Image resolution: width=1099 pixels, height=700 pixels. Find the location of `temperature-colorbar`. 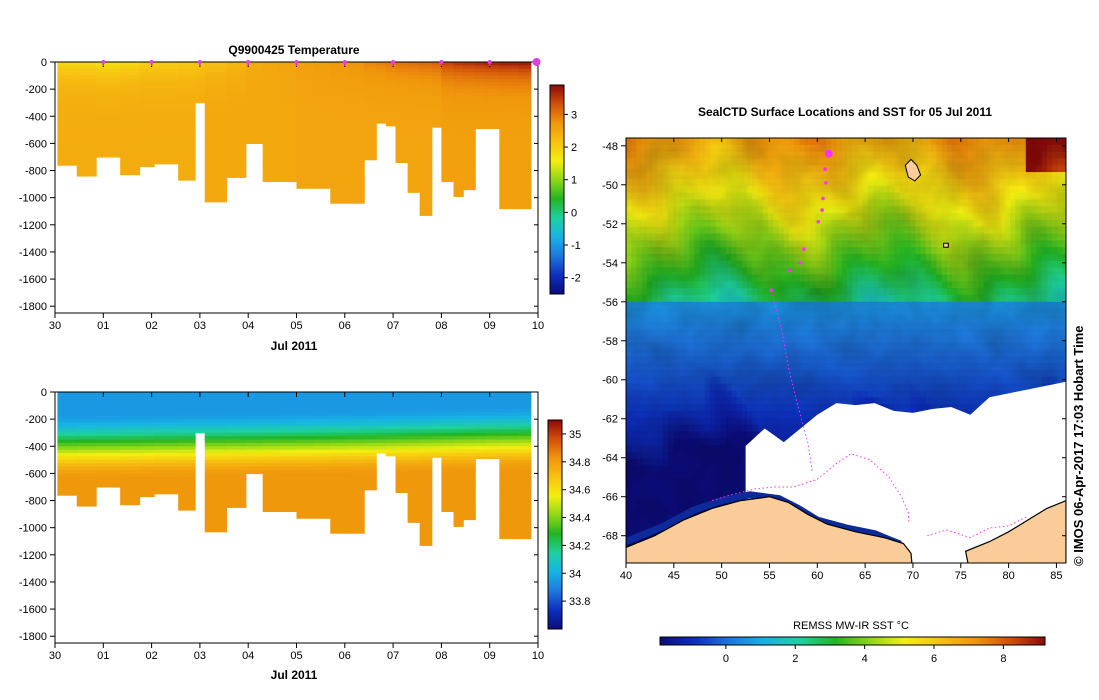

temperature-colorbar is located at coordinates (557, 189).